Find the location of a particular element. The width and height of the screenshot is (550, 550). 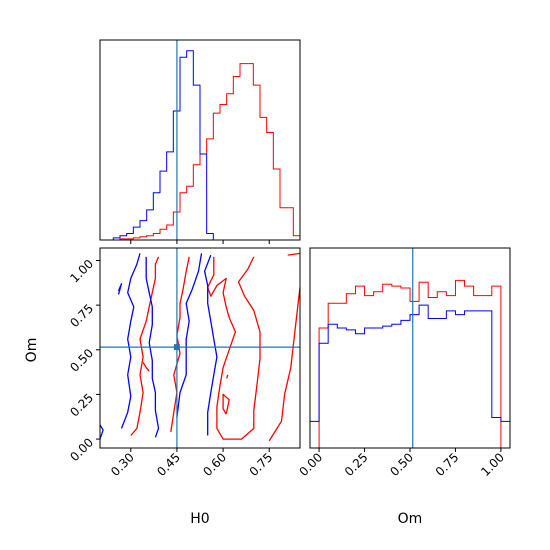

h0-histogram-frame is located at coordinates (200, 140).